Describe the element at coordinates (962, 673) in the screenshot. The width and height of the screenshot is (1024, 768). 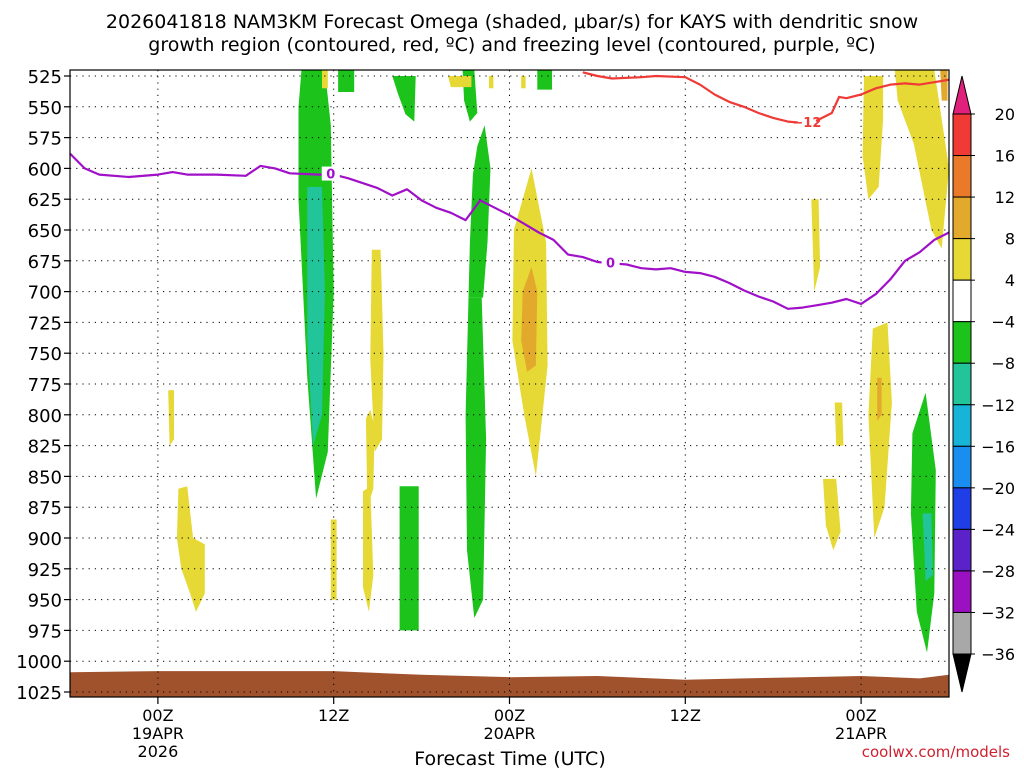
I see `colorbar-bottom-arrow` at that location.